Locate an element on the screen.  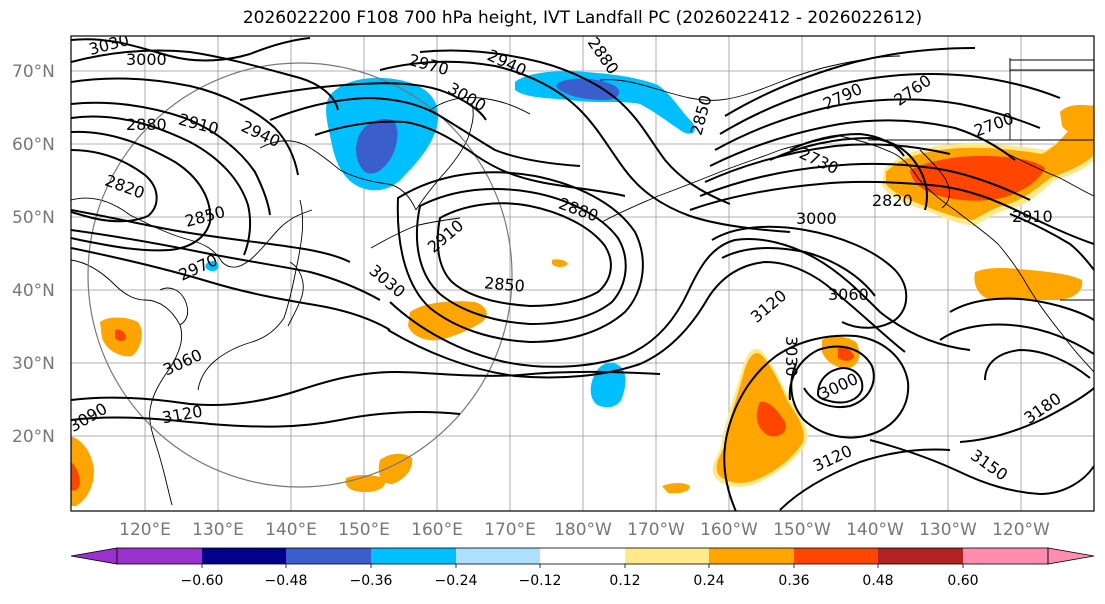
lon-label: 120°E is located at coordinates (145, 530).